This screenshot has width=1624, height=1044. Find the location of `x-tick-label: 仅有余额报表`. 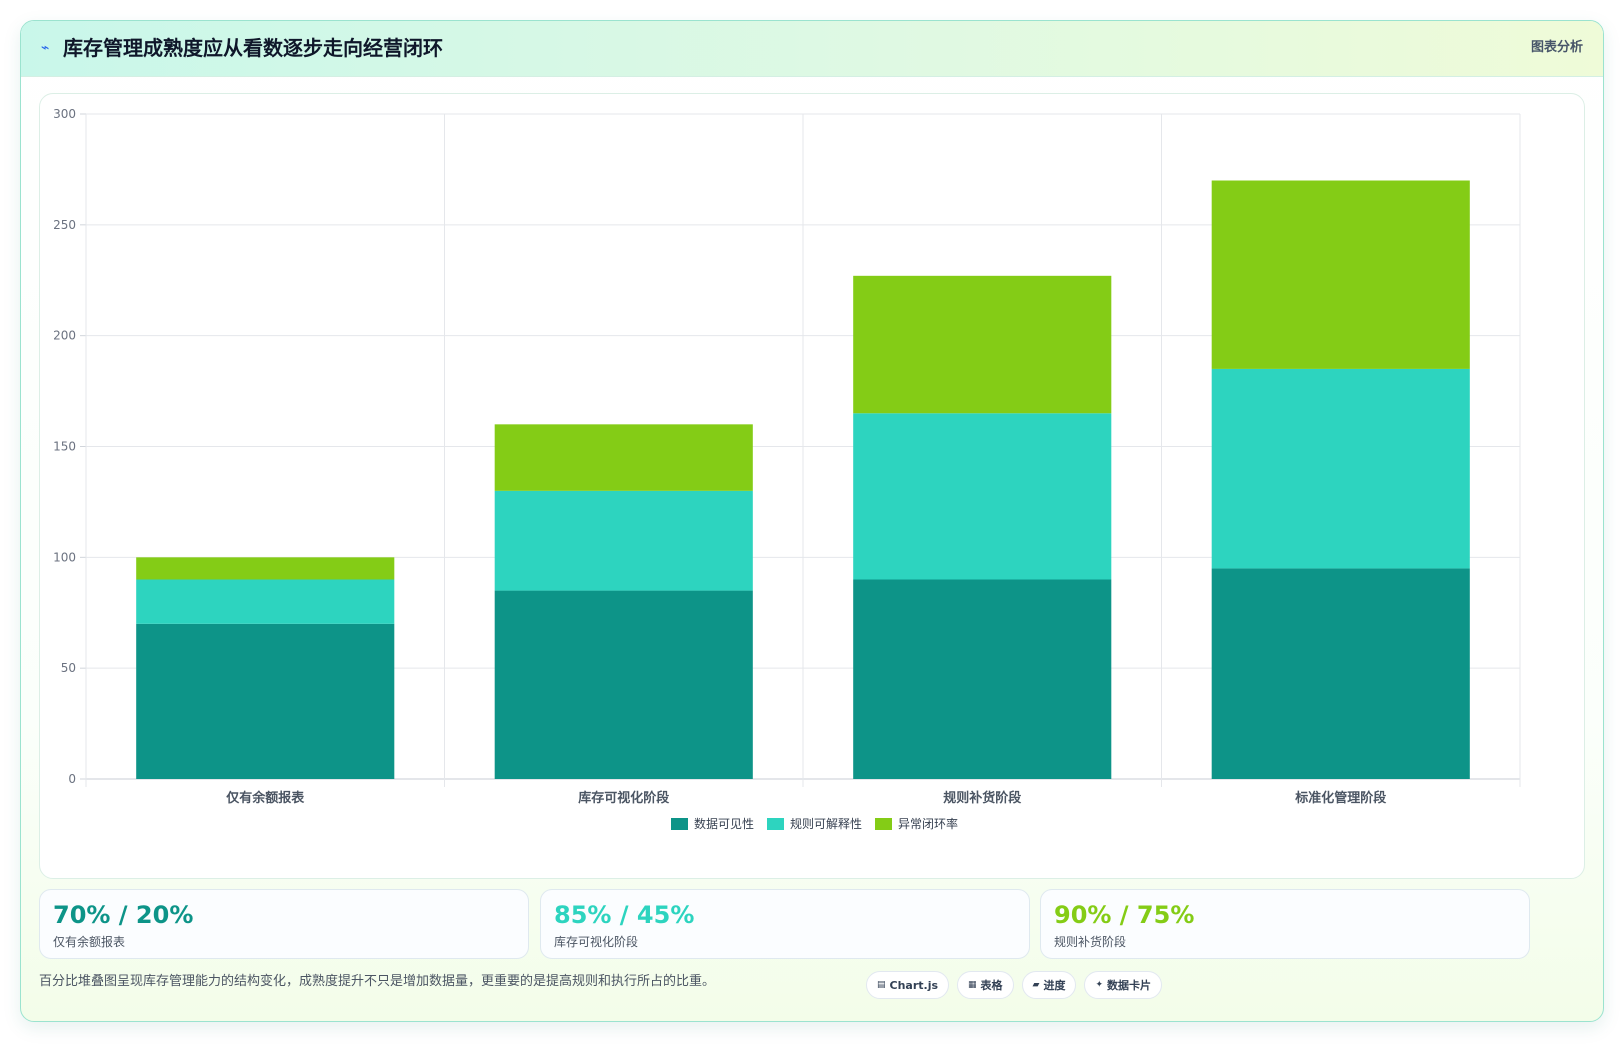

x-tick-label: 仅有余额报表 is located at coordinates (265, 798).